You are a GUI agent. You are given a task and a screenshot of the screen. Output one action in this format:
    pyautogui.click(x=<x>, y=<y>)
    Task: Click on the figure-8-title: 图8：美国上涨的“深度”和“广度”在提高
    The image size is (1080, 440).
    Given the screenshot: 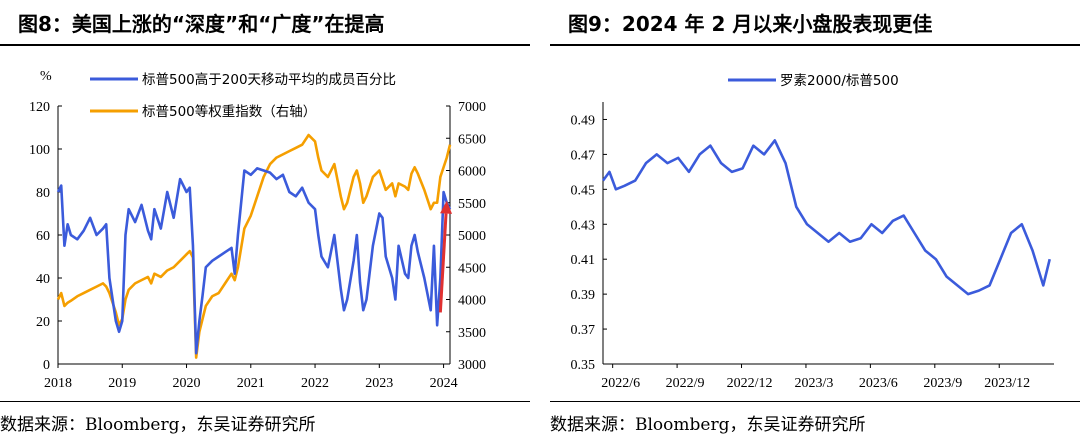 What is the action you would take?
    pyautogui.click(x=201, y=24)
    